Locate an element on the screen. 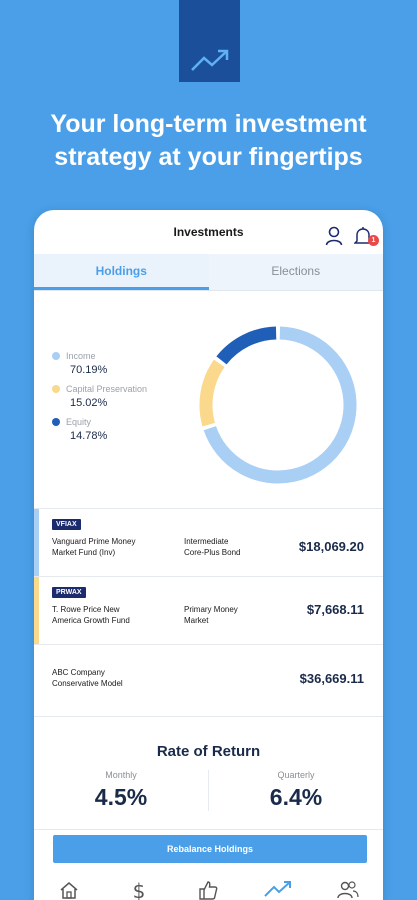  headline-line1: Your long-term investment is located at coordinates (208, 124).